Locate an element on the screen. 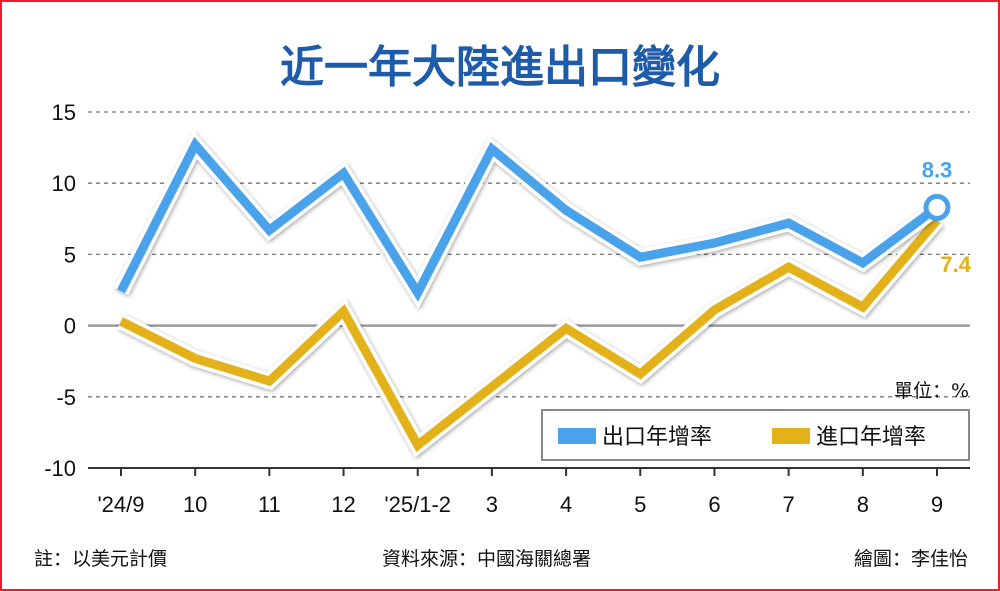  x-axis-ticks: '24/9 10 11 12 '25/1-2 3 4 5 6 7 8 9 is located at coordinates (520, 492).